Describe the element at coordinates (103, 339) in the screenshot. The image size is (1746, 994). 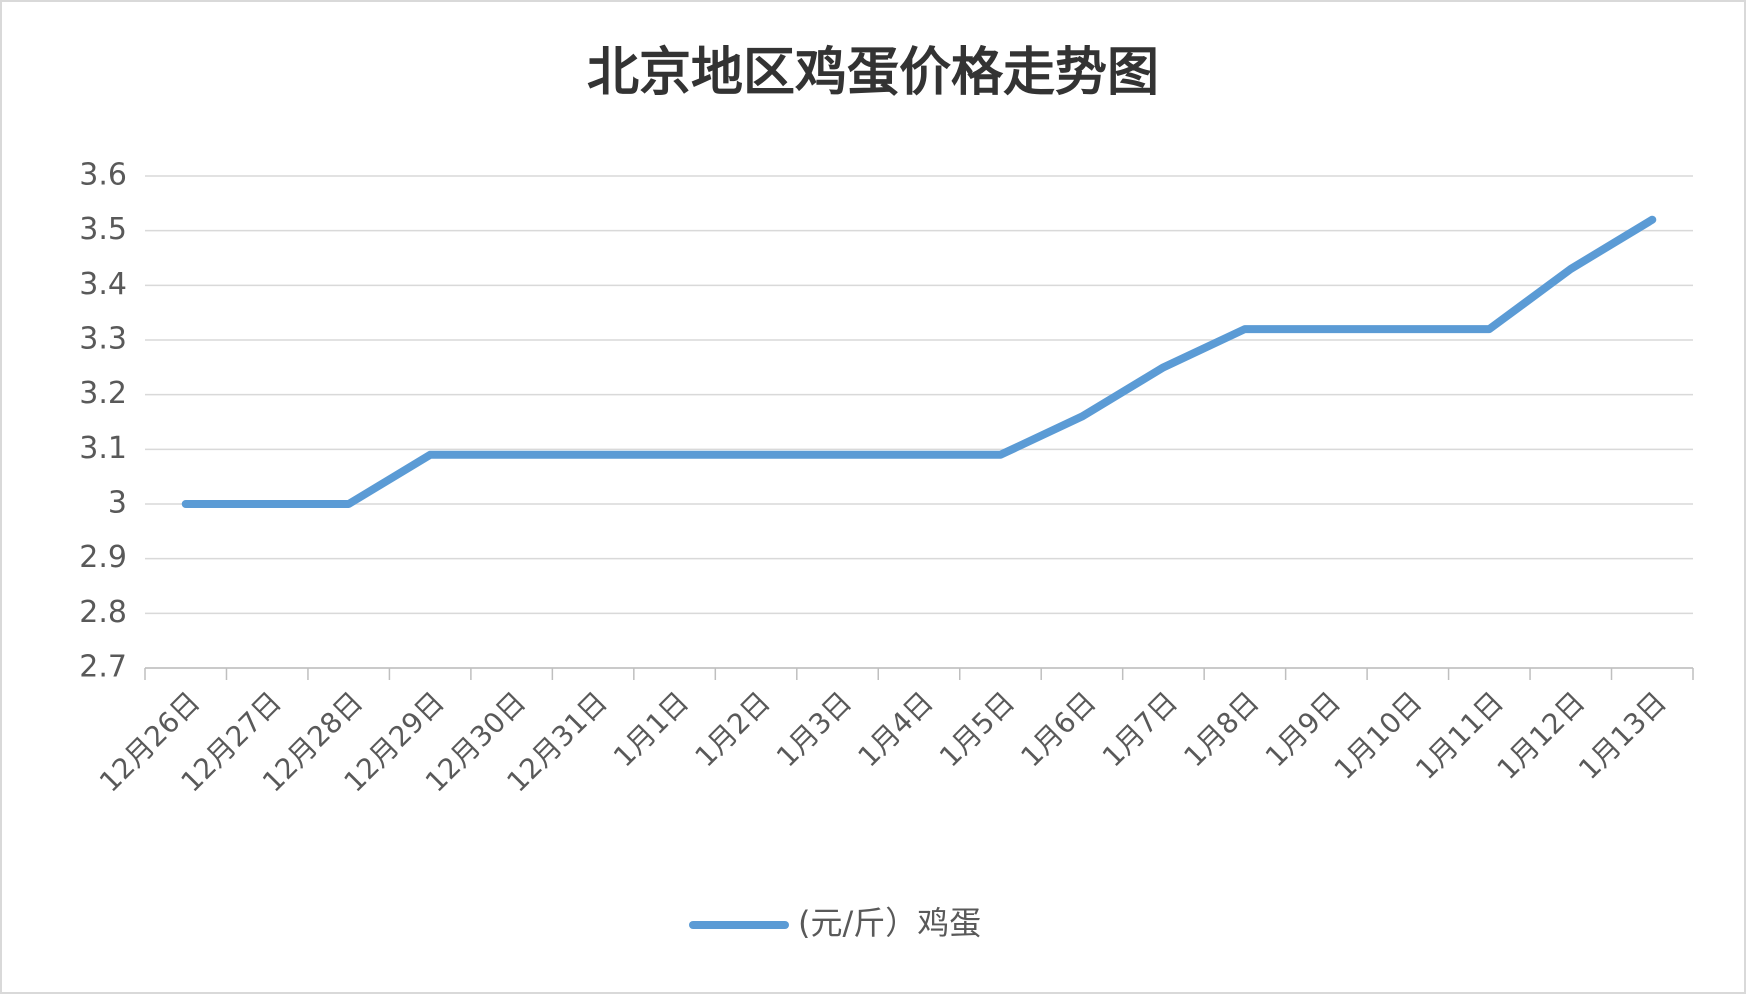
I see `y-tick-label: 3.3` at that location.